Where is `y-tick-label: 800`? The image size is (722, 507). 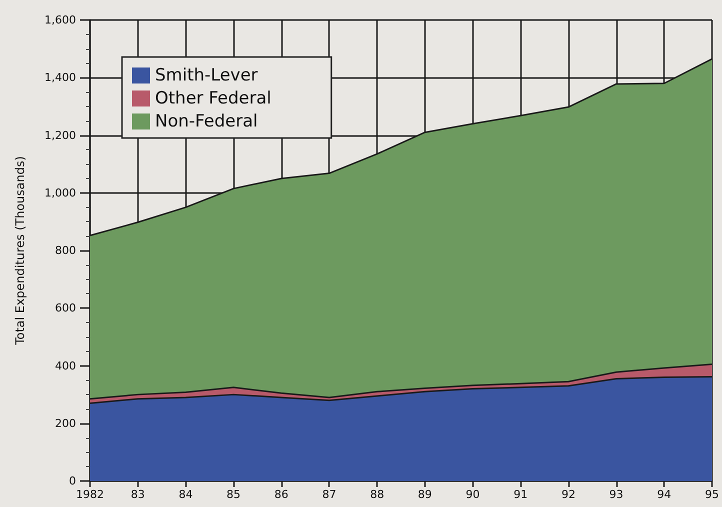 y-tick-label: 800 is located at coordinates (65, 250).